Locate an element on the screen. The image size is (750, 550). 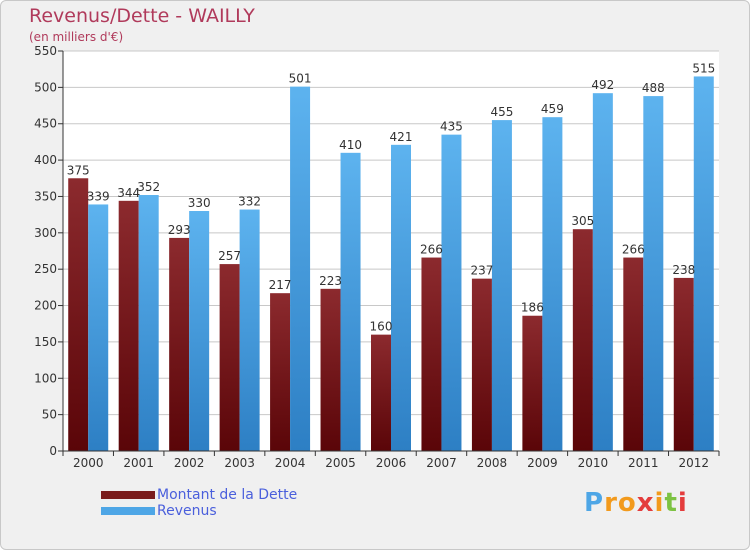
legend-label-revenus: Revenus is located at coordinates (187, 511).